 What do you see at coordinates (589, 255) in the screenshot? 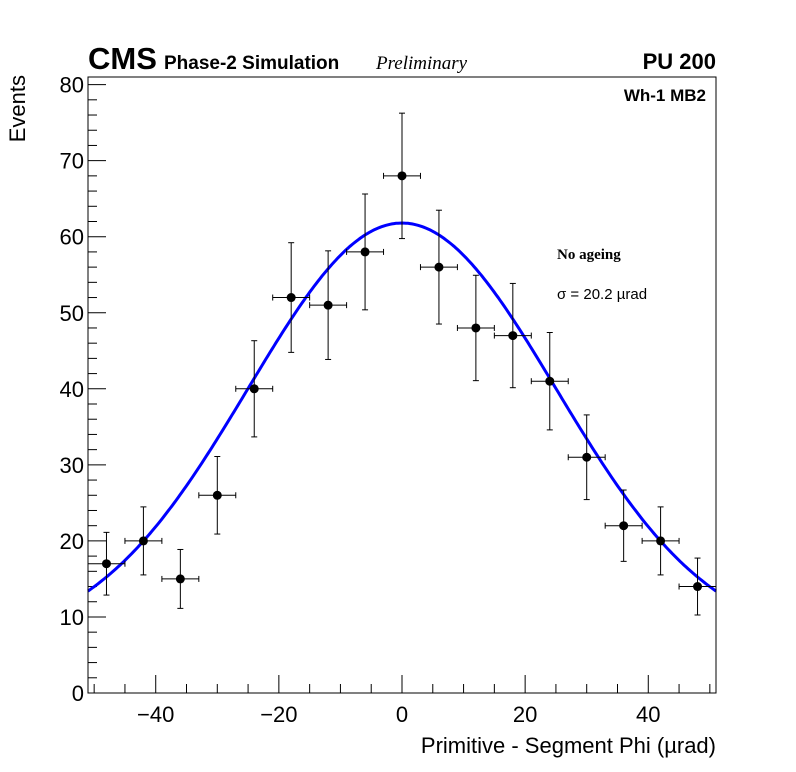
I see `annotation-ageing: No ageing` at bounding box center [589, 255].